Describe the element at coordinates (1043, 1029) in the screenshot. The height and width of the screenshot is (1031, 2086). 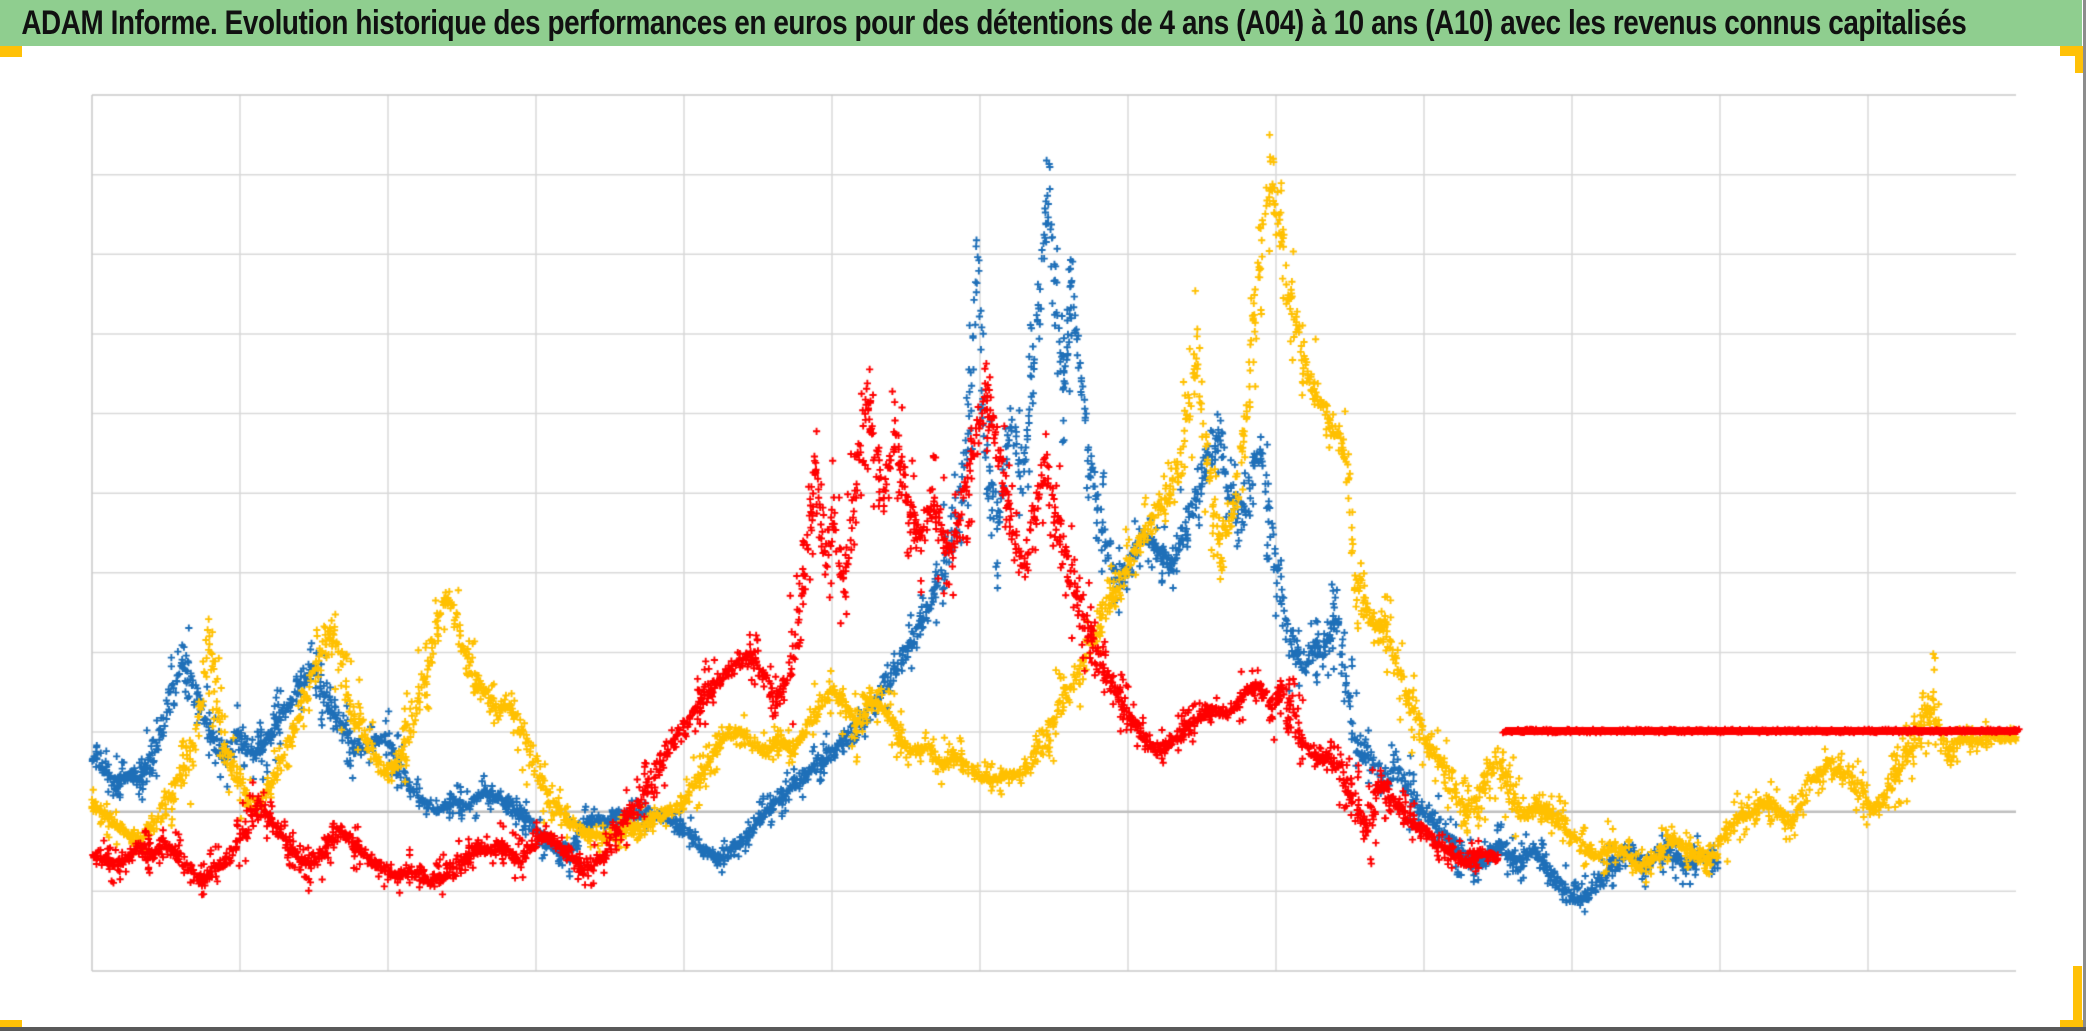
I see `bottom-edge-line` at that location.